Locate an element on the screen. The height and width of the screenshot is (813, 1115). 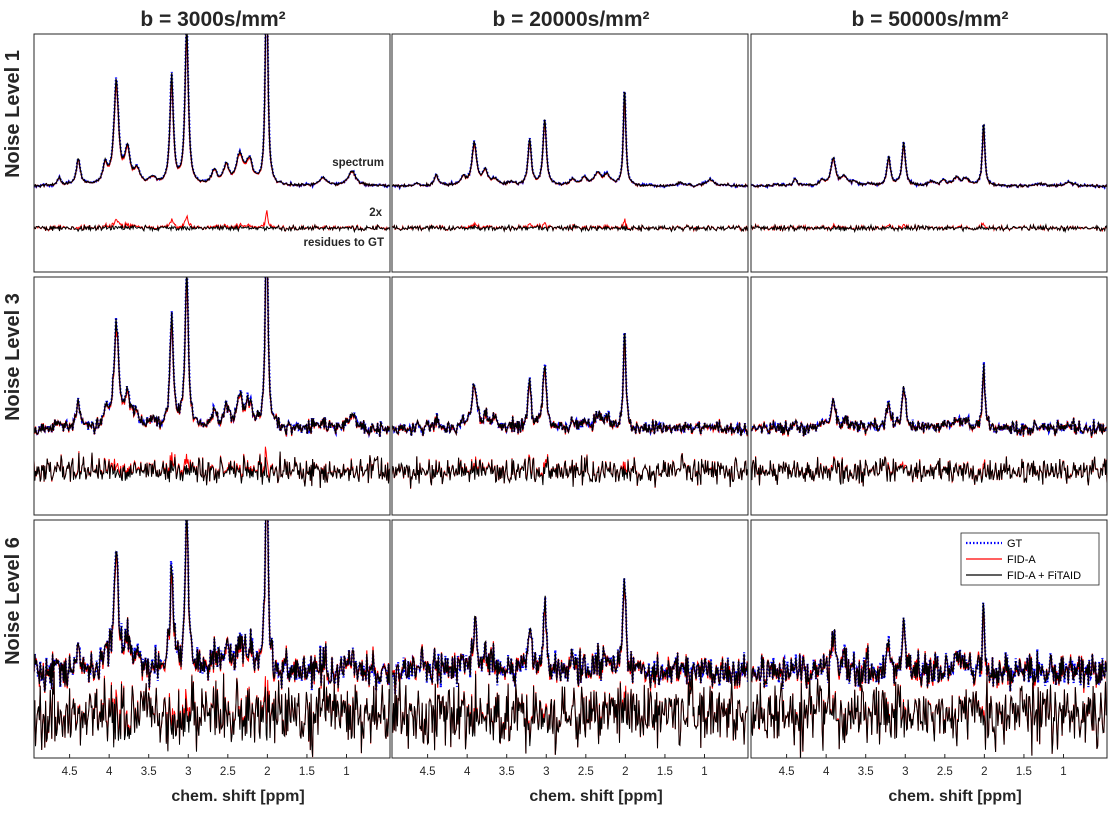
legend-label-fitaid: FID-A + FiTAID is located at coordinates (1044, 576).